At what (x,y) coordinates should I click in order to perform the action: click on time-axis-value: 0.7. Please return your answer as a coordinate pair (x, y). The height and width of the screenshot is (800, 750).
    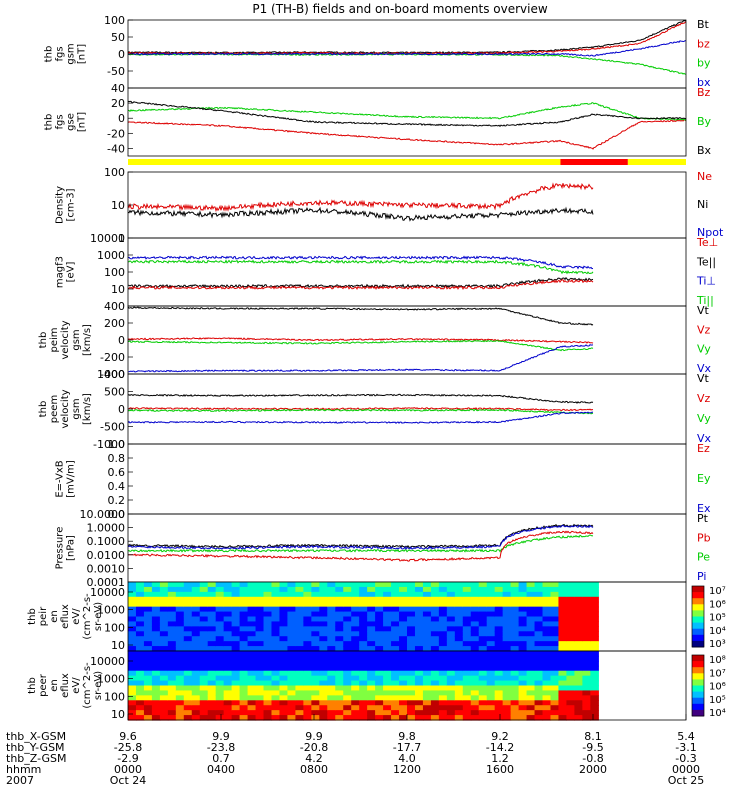
    Looking at the image, I should click on (221, 758).